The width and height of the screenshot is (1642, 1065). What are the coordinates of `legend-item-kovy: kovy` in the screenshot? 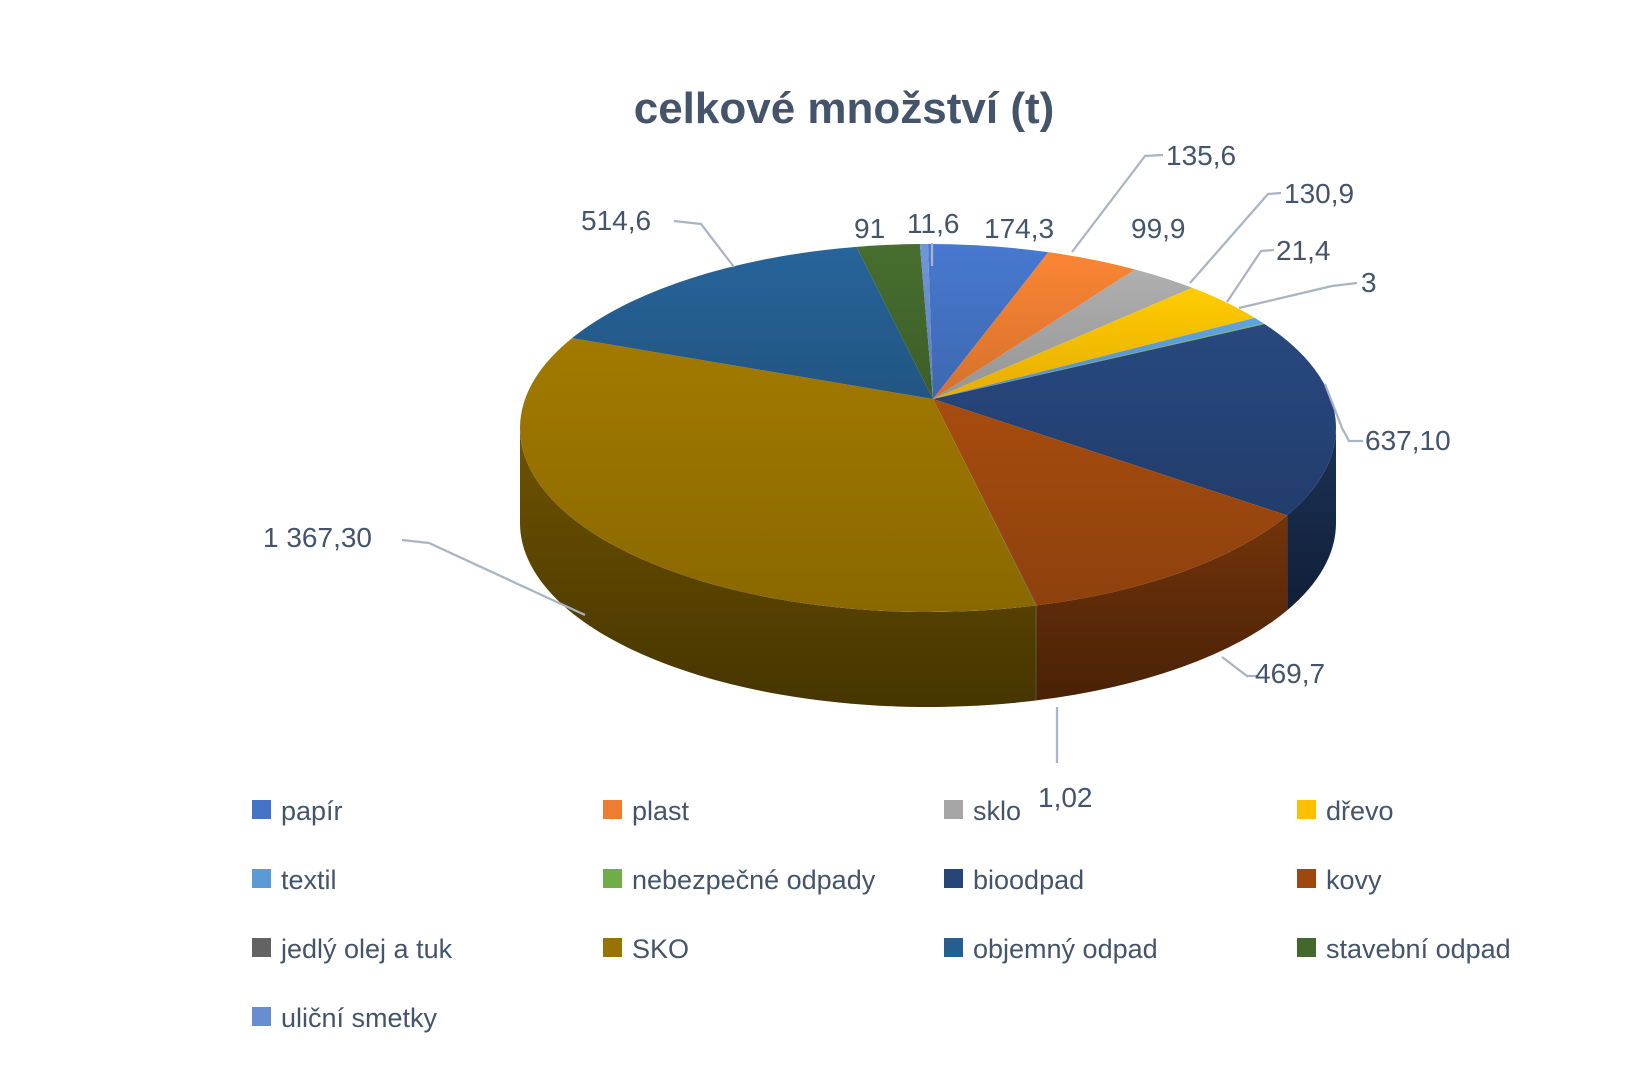 It's located at (1404, 898).